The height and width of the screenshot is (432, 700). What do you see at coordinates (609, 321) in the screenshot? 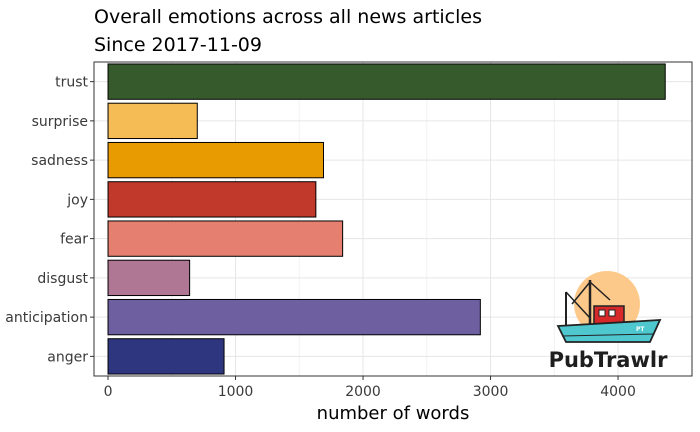
I see `boat-logo-icon: PT PubTrawlr` at bounding box center [609, 321].